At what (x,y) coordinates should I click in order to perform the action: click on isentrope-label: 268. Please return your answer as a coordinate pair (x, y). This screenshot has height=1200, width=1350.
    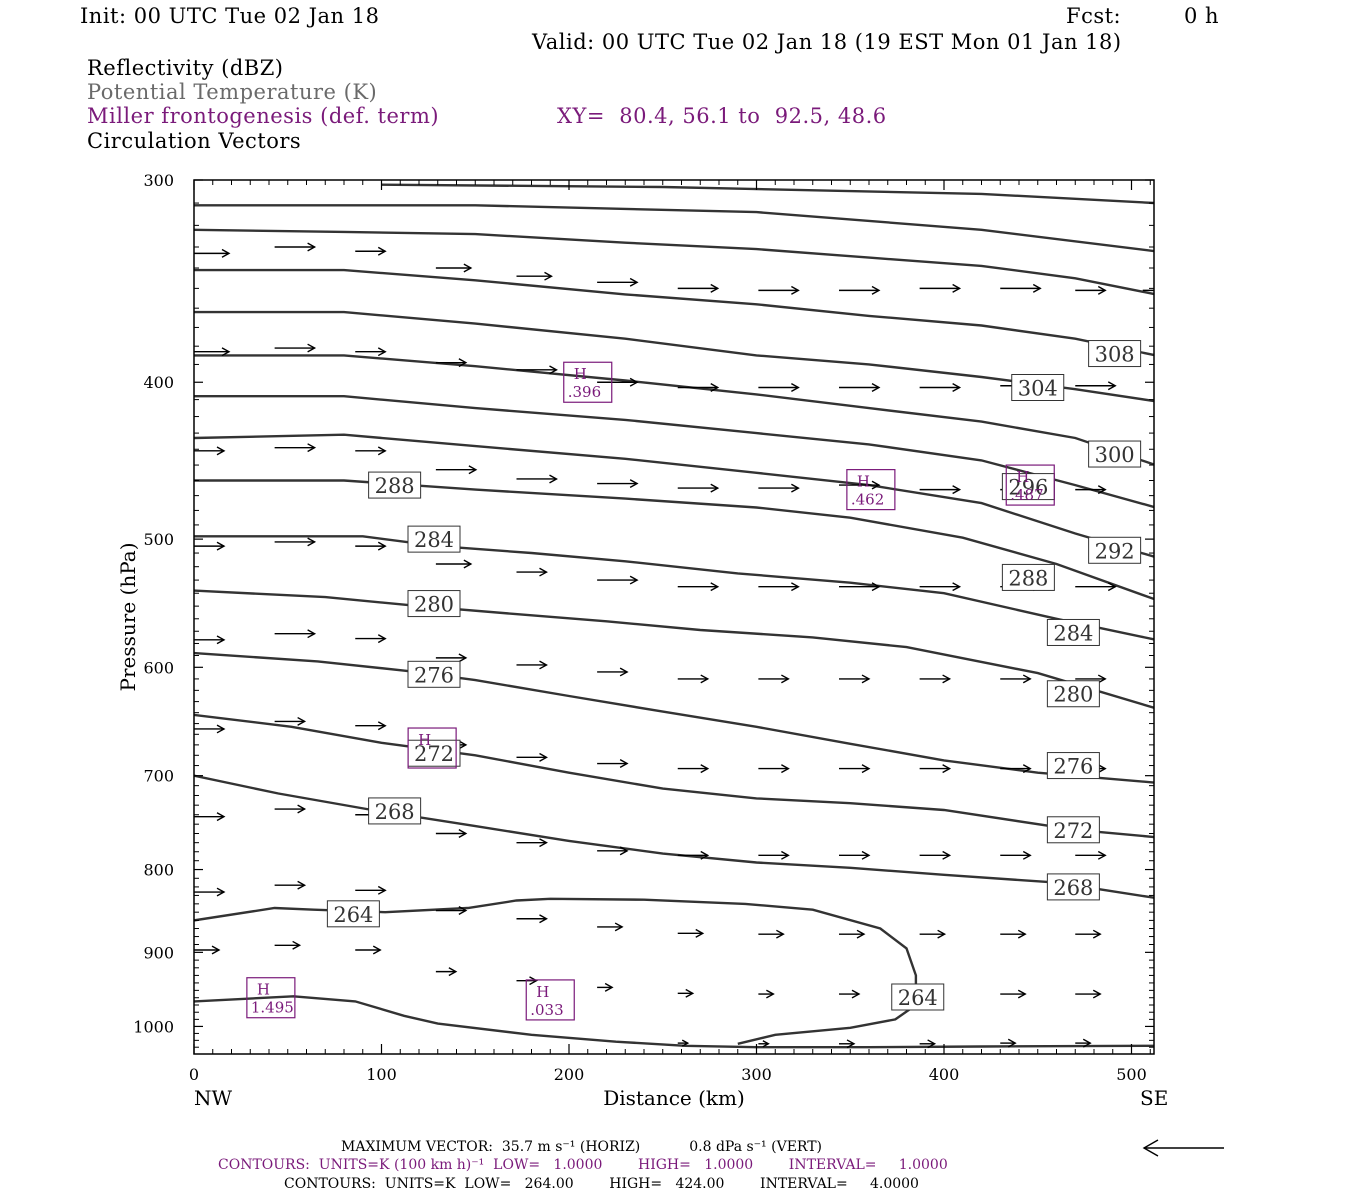
    Looking at the image, I should click on (1073, 887).